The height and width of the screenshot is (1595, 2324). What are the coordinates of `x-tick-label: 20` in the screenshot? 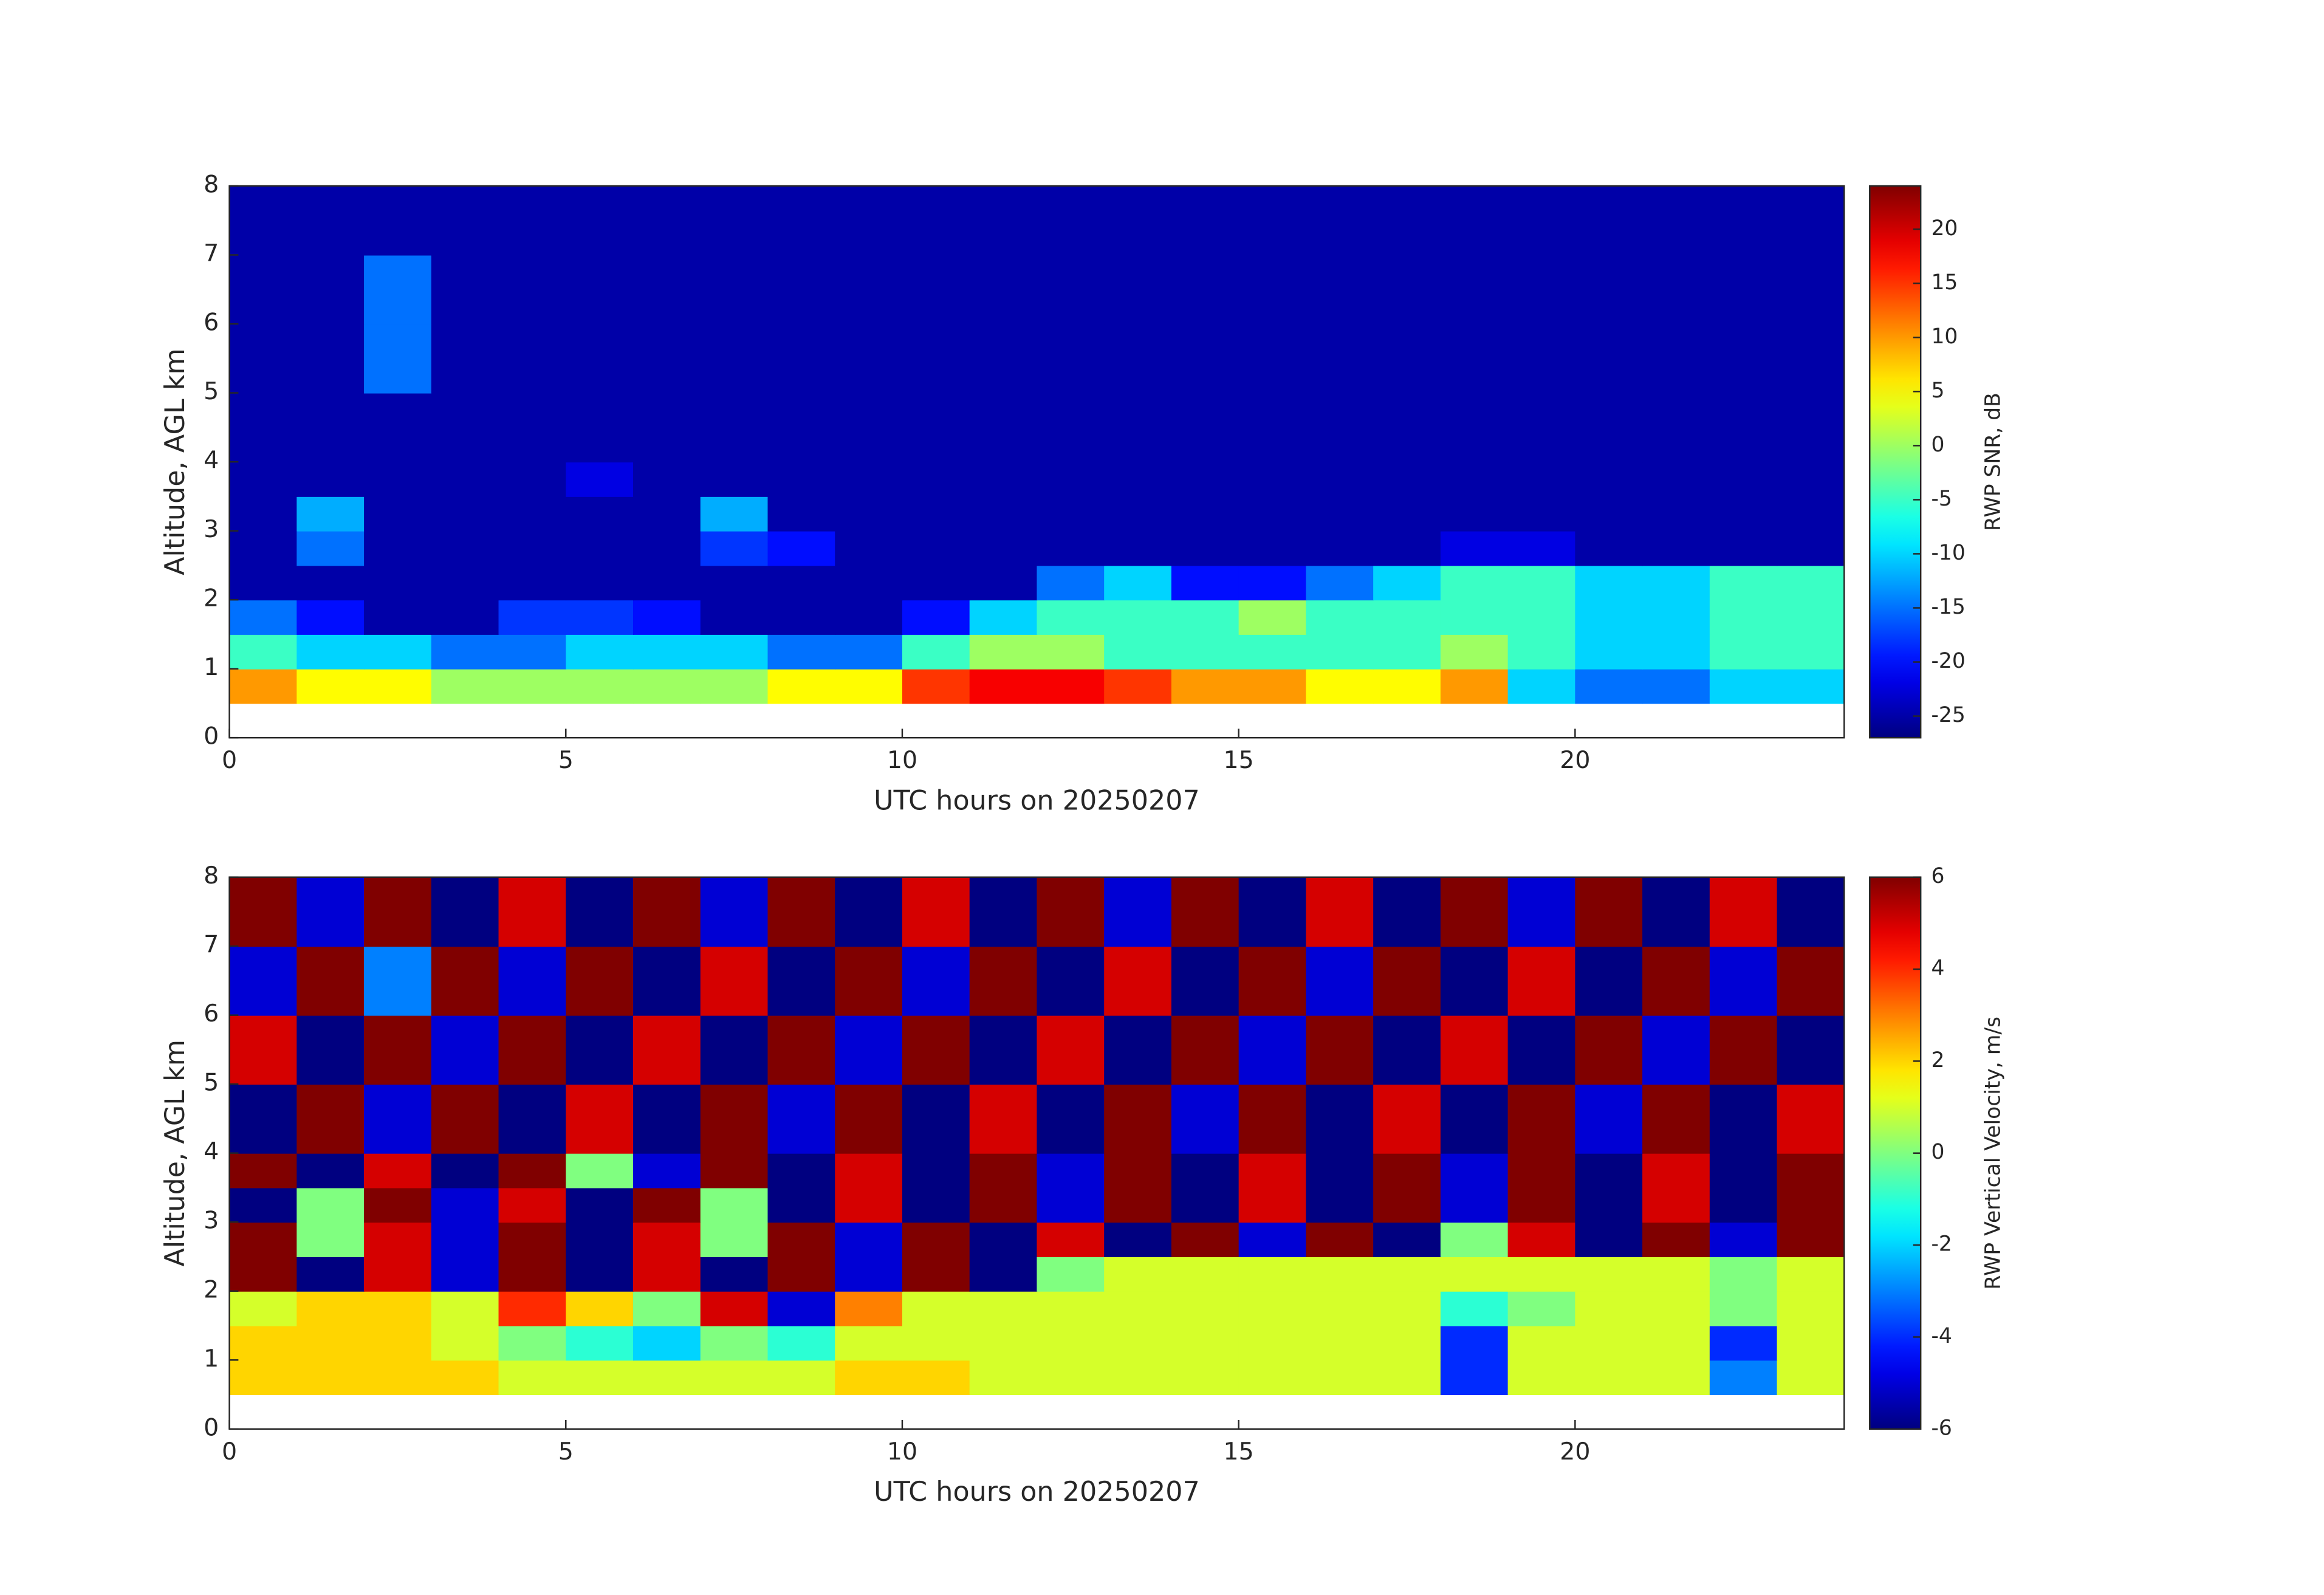 It's located at (1575, 1452).